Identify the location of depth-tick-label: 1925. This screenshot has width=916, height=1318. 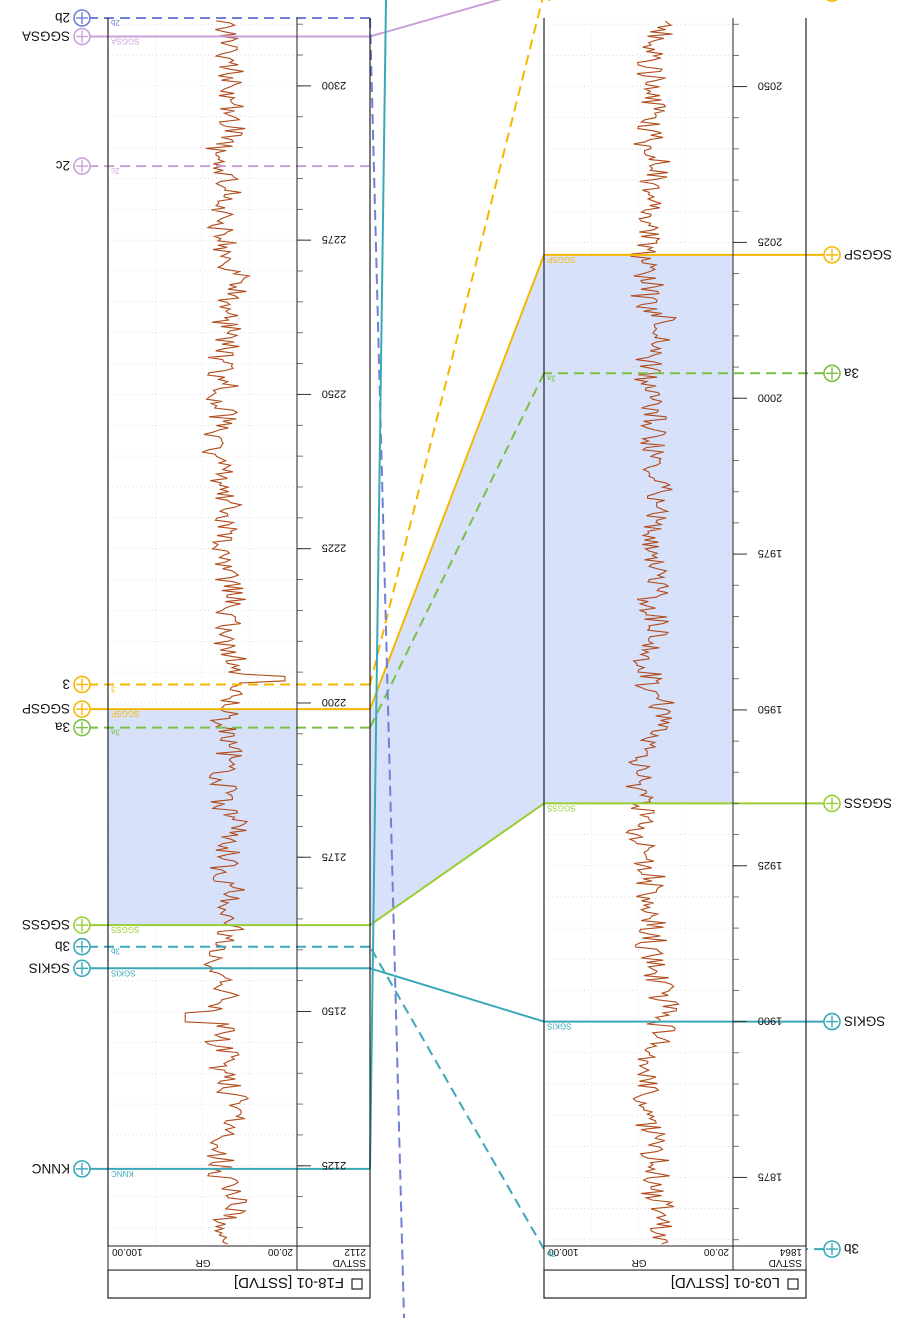
(770, 865).